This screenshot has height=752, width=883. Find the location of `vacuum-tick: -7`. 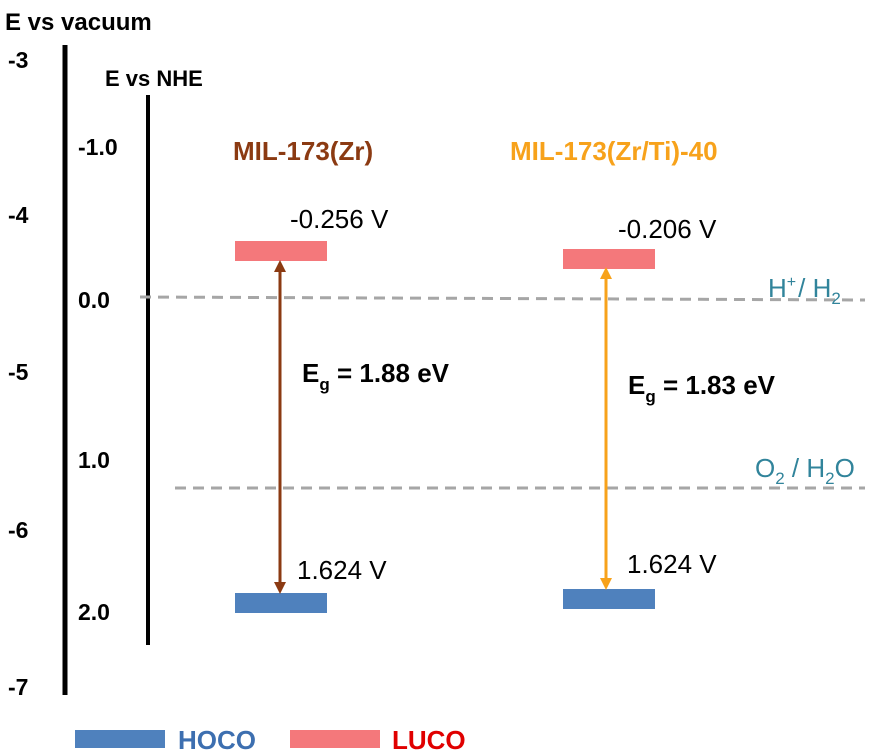

vacuum-tick: -7 is located at coordinates (18, 687).